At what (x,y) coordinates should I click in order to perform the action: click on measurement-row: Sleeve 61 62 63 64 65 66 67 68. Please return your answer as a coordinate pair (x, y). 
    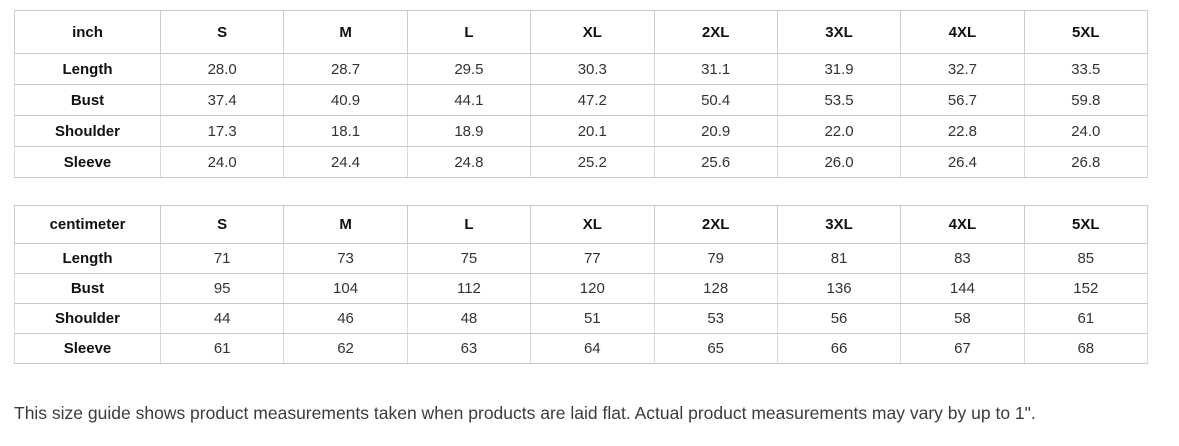
    Looking at the image, I should click on (581, 348).